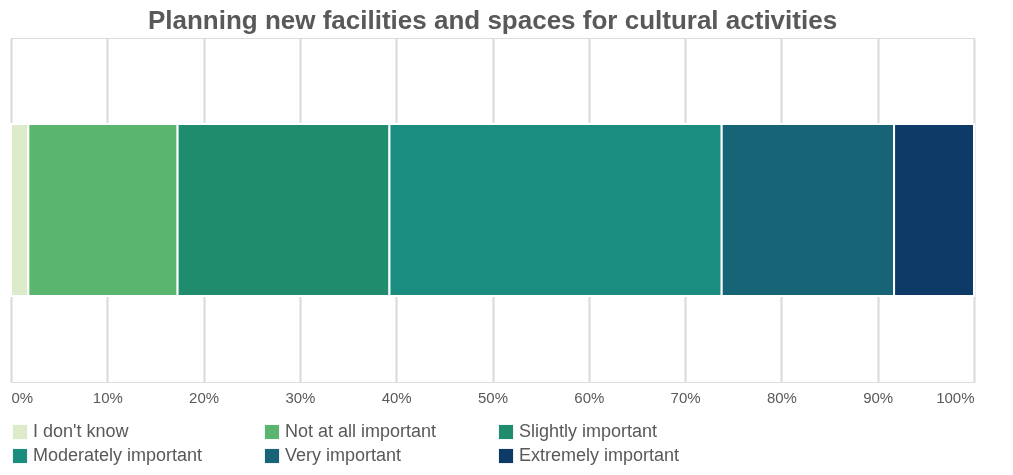 The width and height of the screenshot is (1013, 475). Describe the element at coordinates (588, 431) in the screenshot. I see `legend-label: Slightly important` at that location.